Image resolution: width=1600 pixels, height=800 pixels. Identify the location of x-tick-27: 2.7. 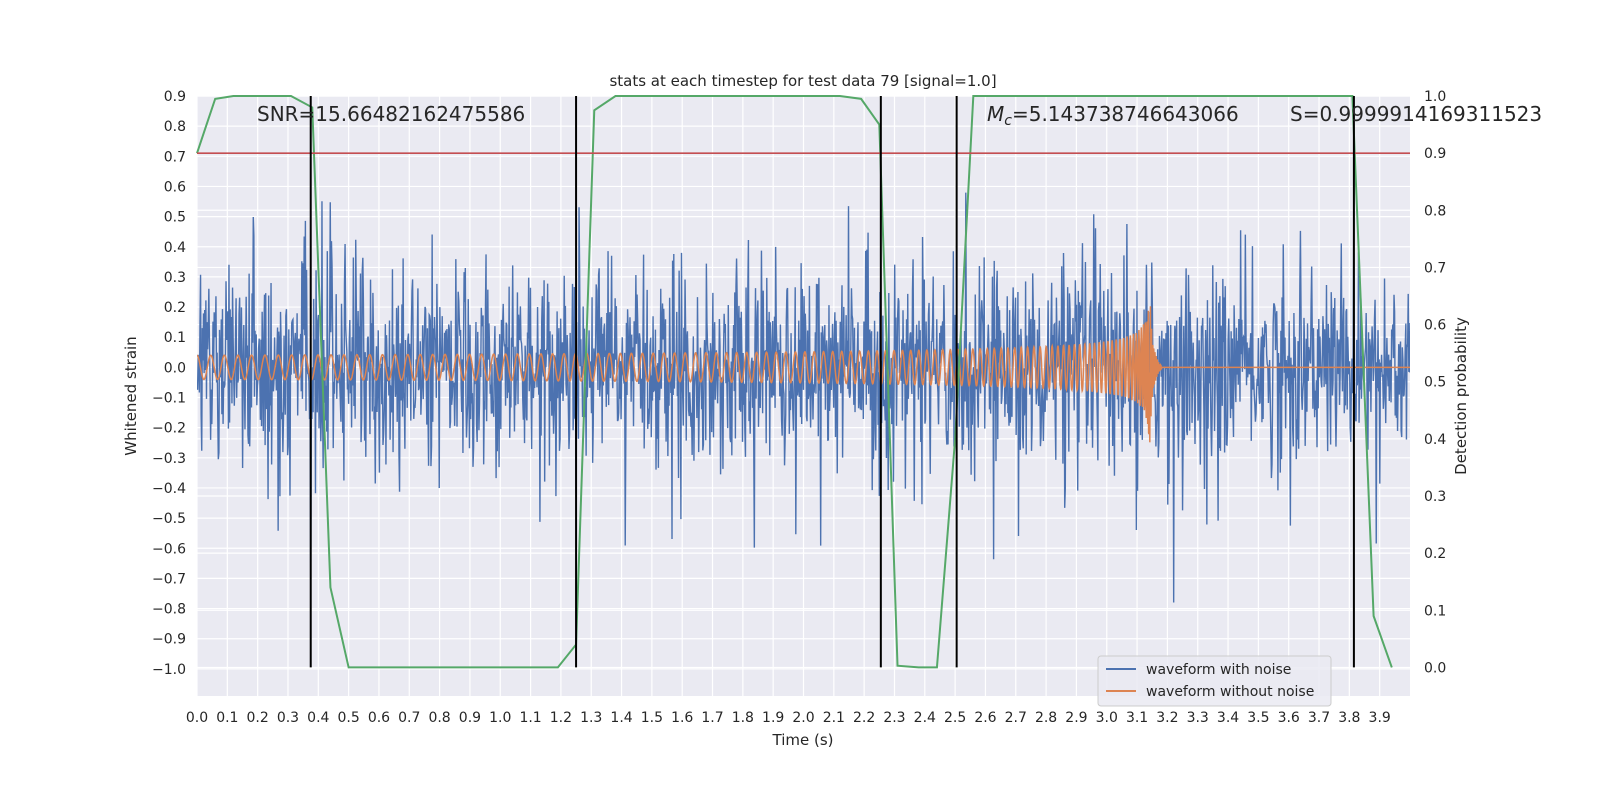
(1016, 718).